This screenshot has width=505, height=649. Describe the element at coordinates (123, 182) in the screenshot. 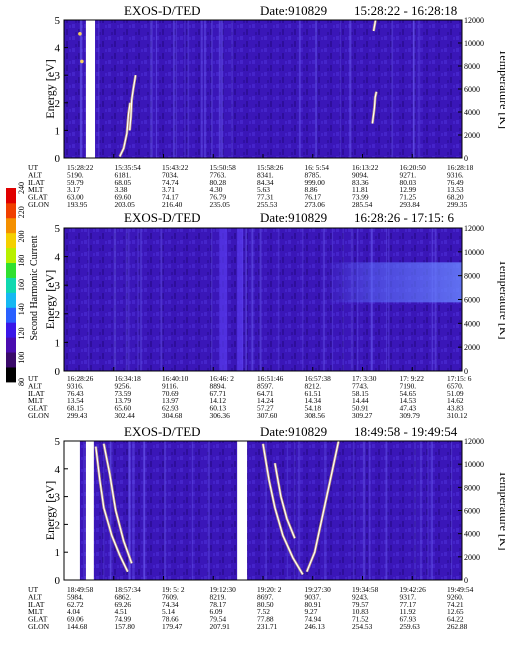

I see `table-cell: 68.05` at that location.